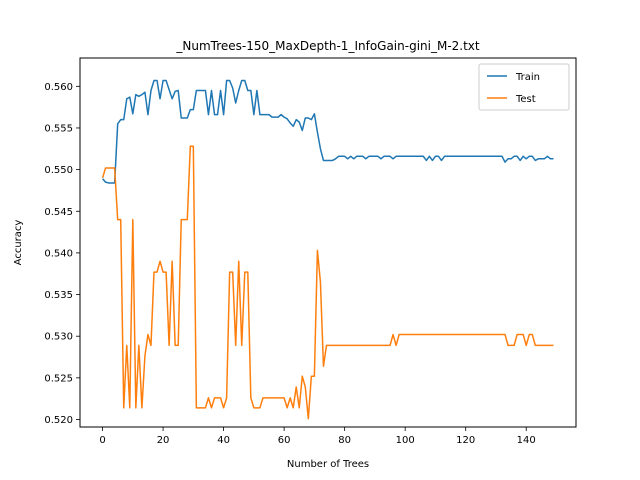 This screenshot has width=640, height=480. What do you see at coordinates (465, 440) in the screenshot?
I see `x-tick-label: 120` at bounding box center [465, 440].